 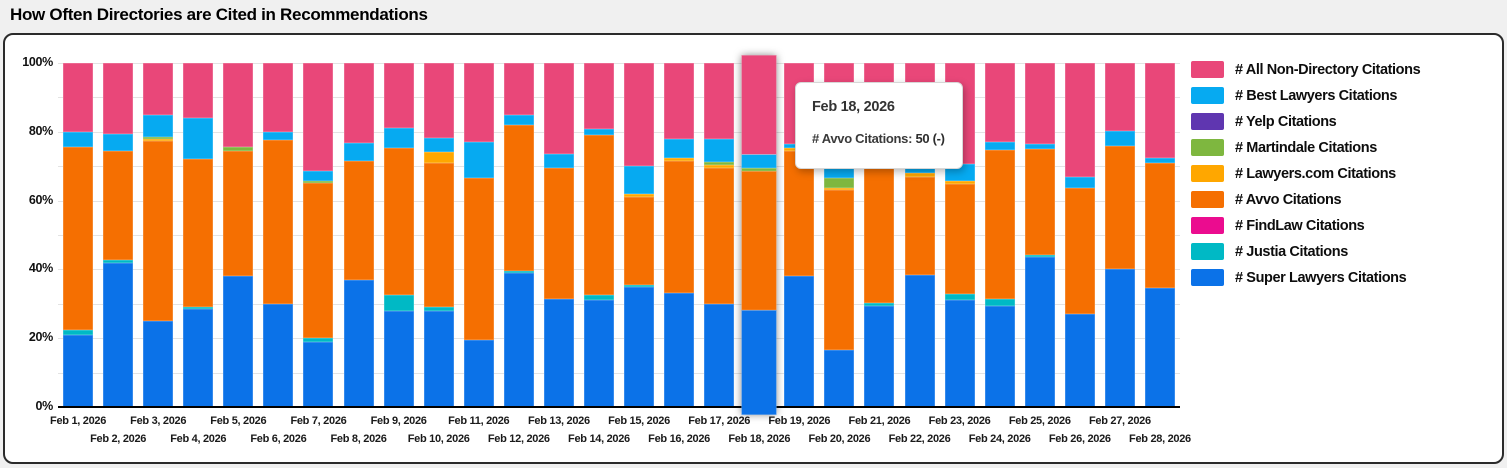 I want to click on stacked-bar-feb-25-2026, so click(x=1039, y=235).